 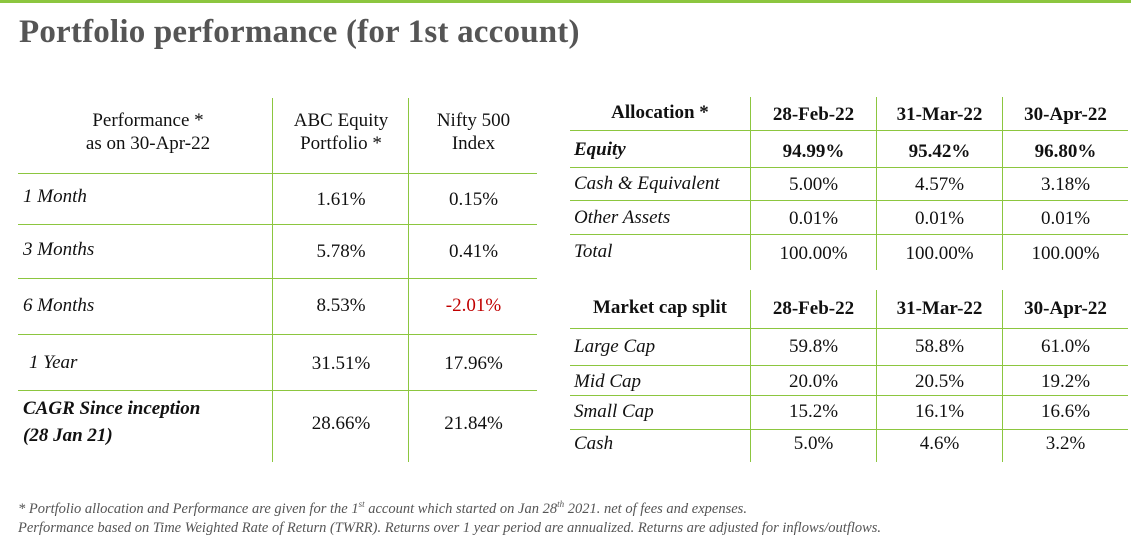 What do you see at coordinates (622, 217) in the screenshot?
I see `allocation-row-label: Other Assets` at bounding box center [622, 217].